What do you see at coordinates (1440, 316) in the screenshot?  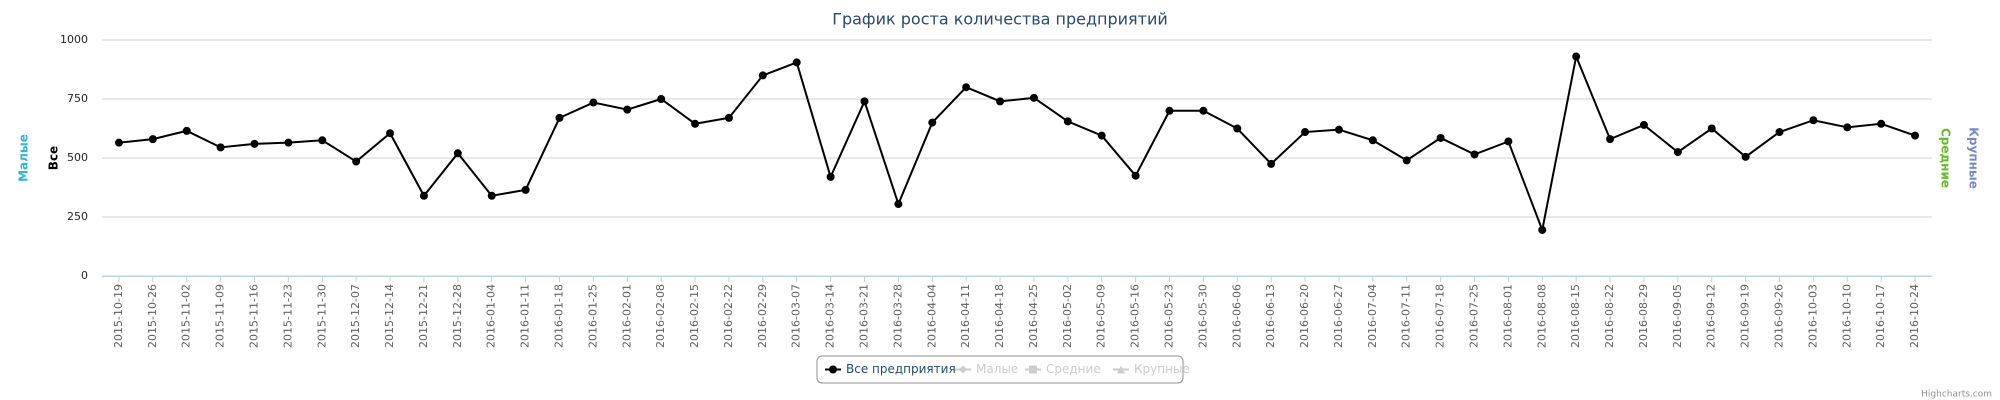 I see `x-tick-label: 2016-07-18` at bounding box center [1440, 316].